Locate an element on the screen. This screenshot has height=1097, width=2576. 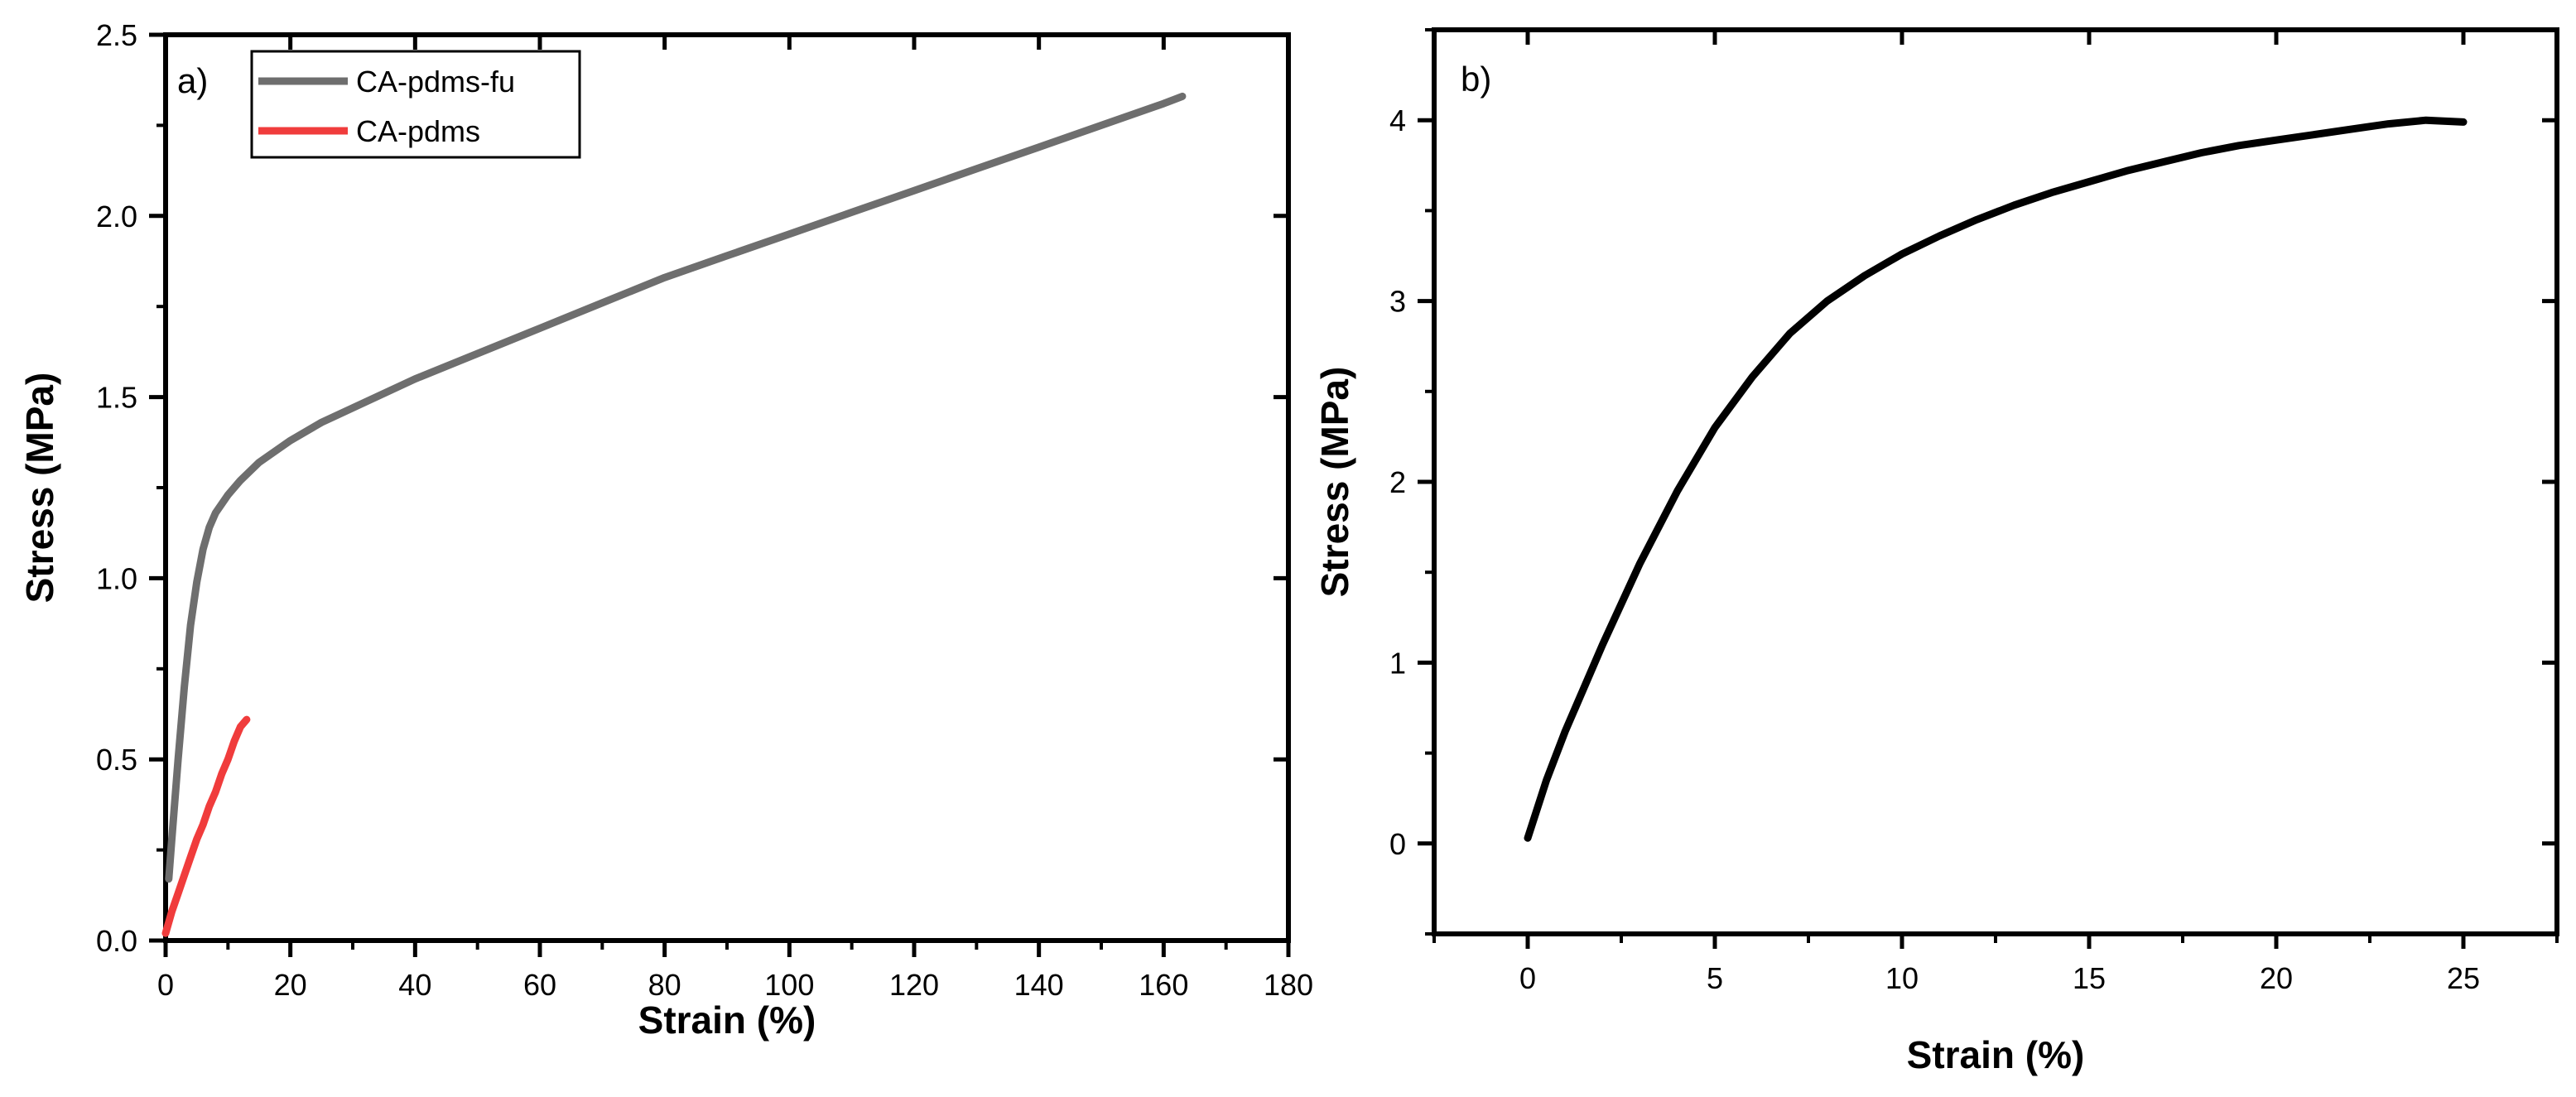
legend-label: CA-pdms-fu is located at coordinates (435, 82).